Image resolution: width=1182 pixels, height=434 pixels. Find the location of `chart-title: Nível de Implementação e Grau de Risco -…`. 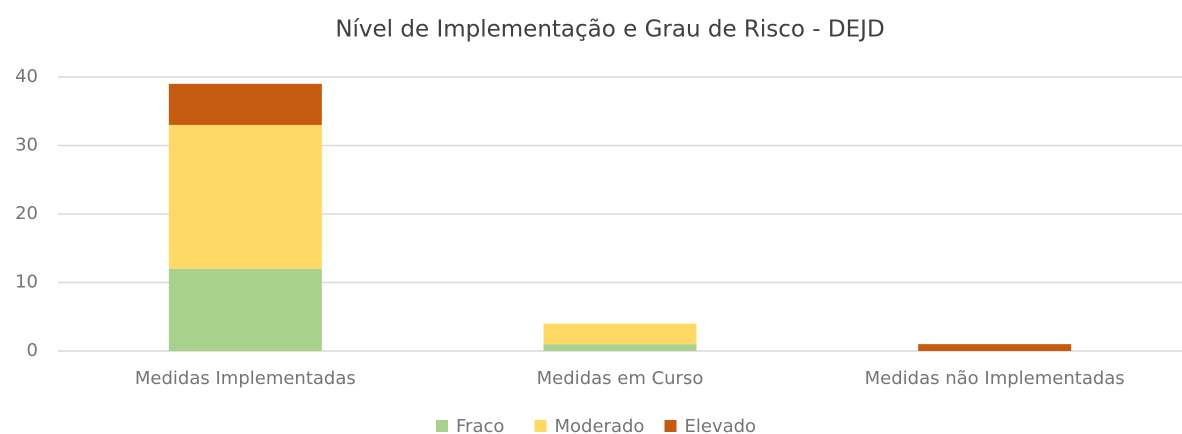

chart-title: Nível de Implementação e Grau de Risco -… is located at coordinates (609, 30).